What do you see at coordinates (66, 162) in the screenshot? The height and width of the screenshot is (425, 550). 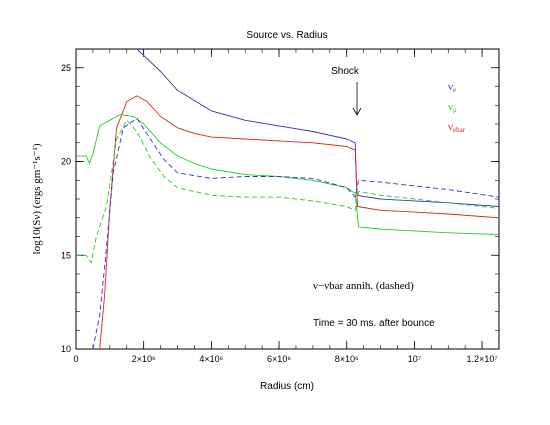 I see `y-tick-label: 20` at bounding box center [66, 162].